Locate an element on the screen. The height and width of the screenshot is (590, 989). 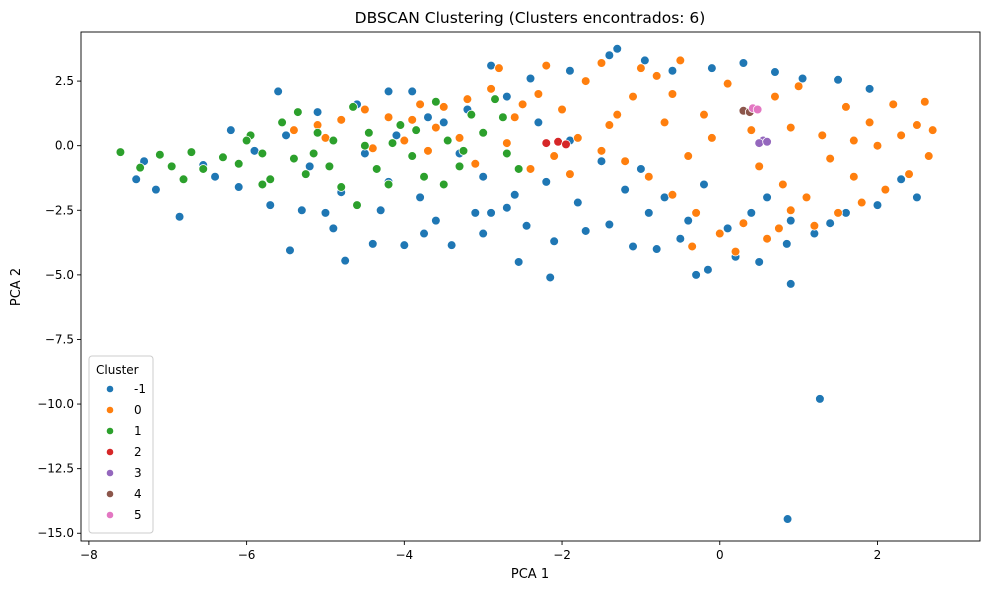
legend-label-3: 3 is located at coordinates (138, 473).